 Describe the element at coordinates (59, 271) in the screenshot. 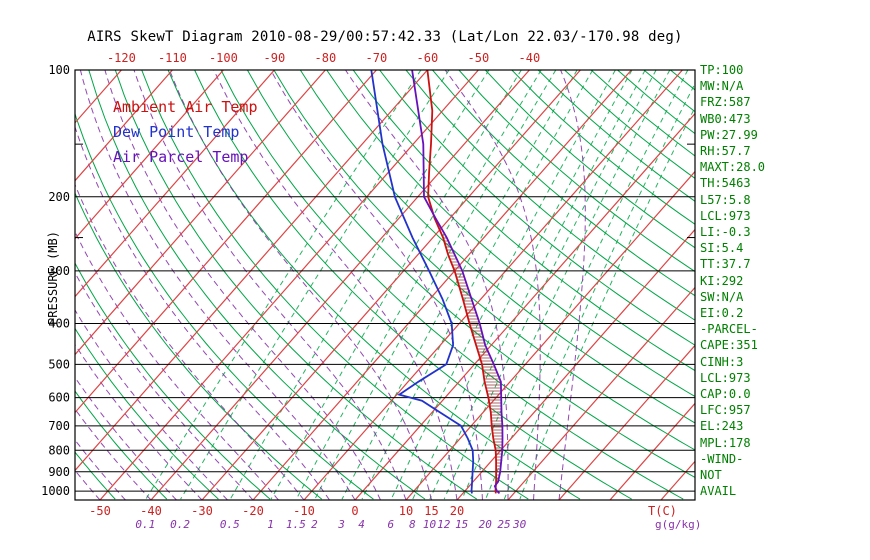

I see `pressure-tick: 300` at that location.